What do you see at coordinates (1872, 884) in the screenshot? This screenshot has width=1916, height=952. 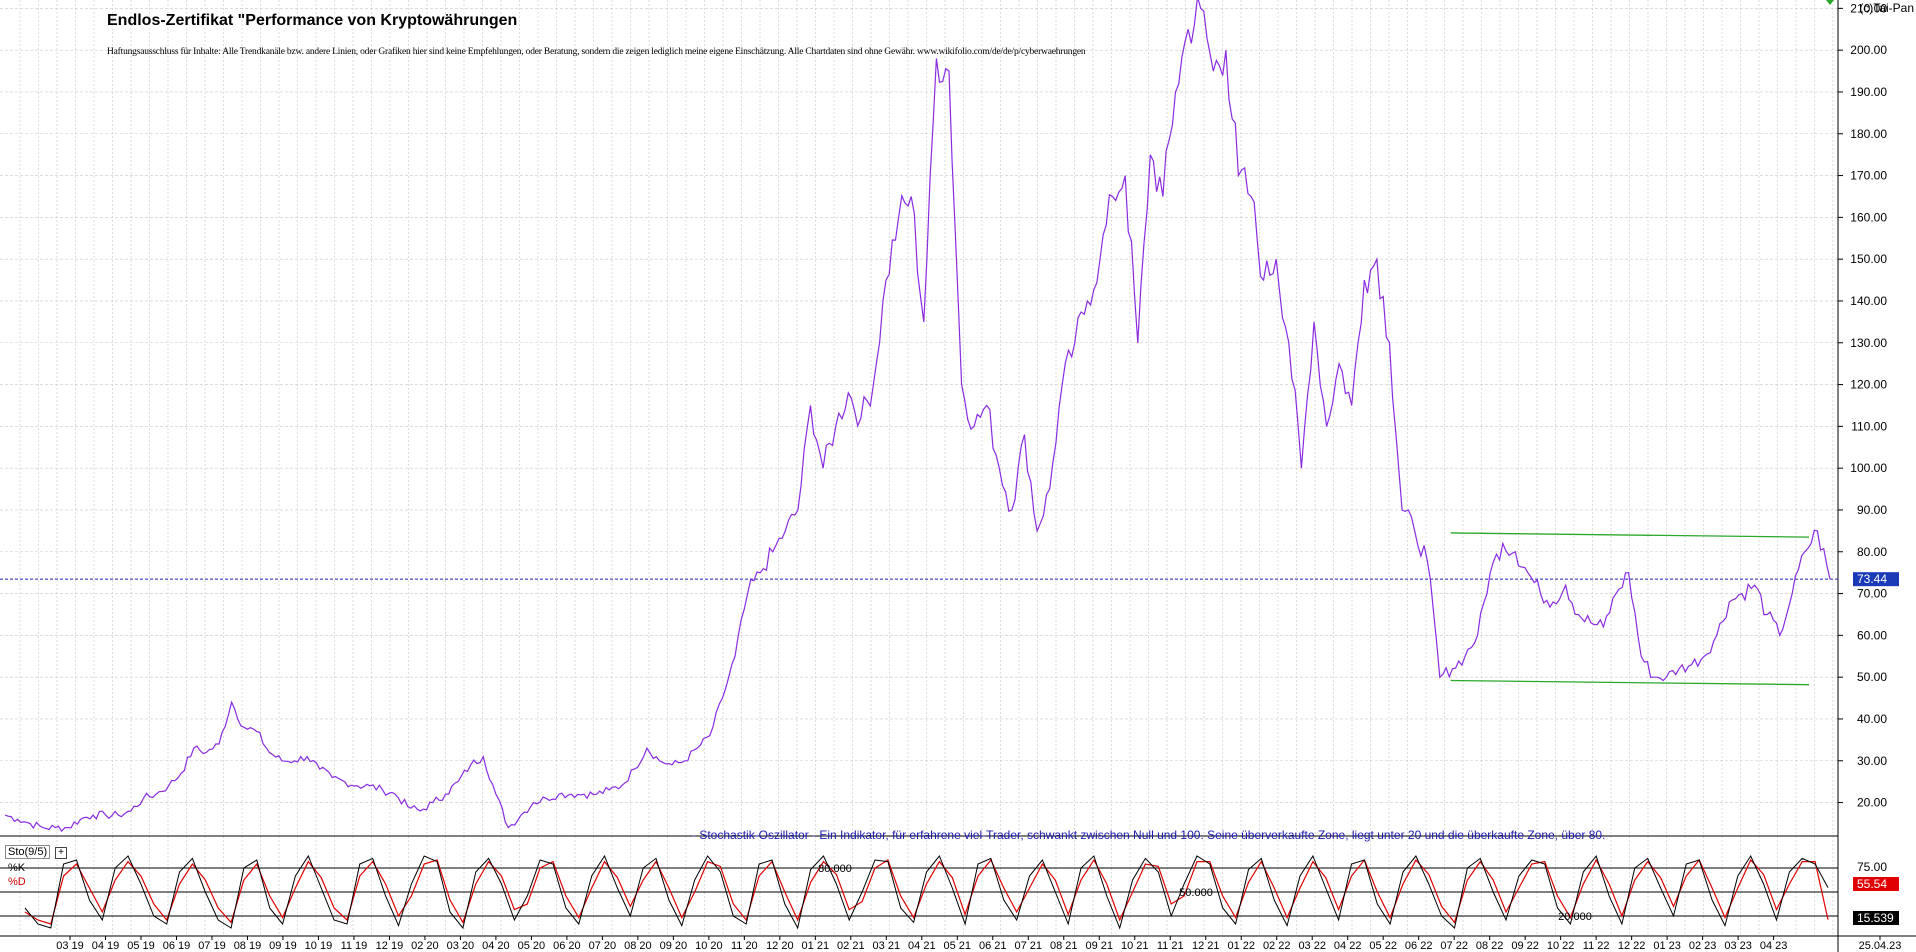 I see `k-value-badge: 55.54` at bounding box center [1872, 884].